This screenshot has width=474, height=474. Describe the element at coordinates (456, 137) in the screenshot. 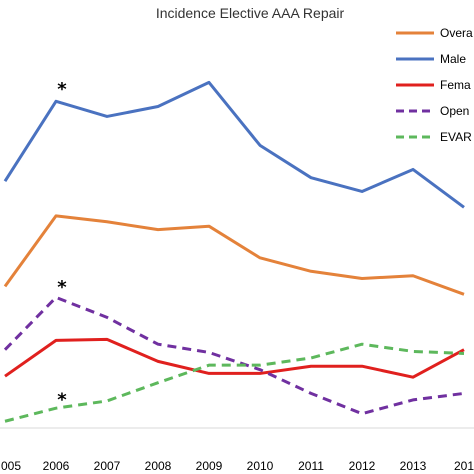

I see `legend-label: EVAR` at that location.